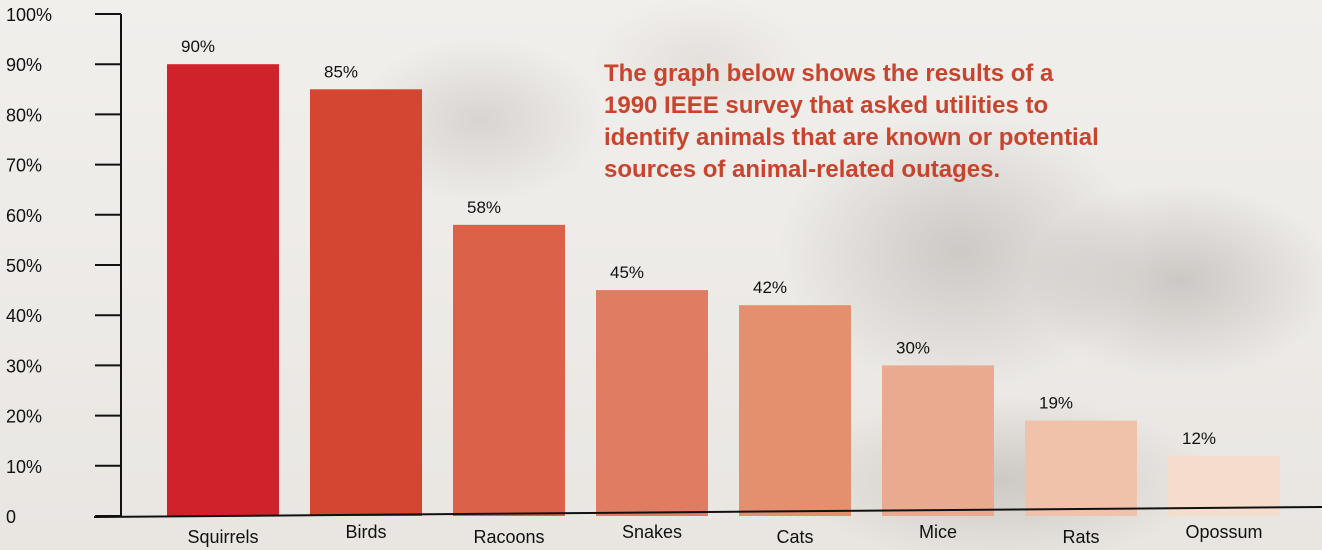  Describe the element at coordinates (222, 537) in the screenshot. I see `x-category-label: Squirrels` at that location.